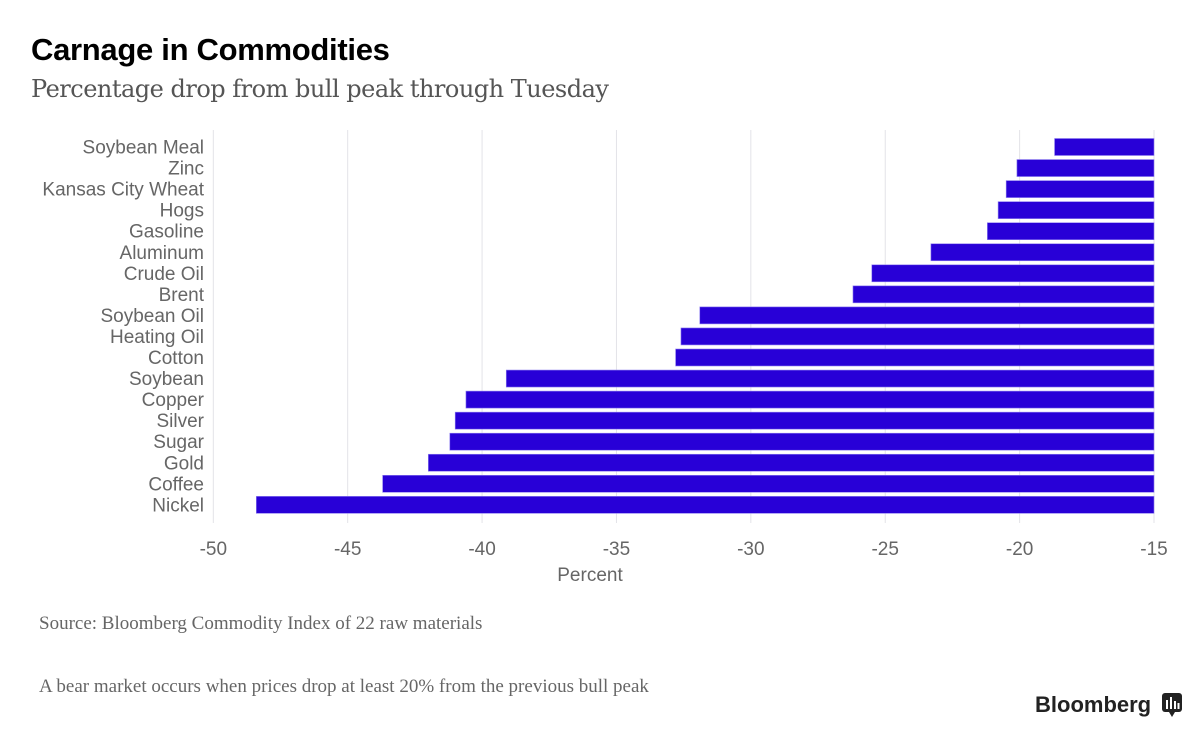  I want to click on category-label: Gasoline, so click(166, 232).